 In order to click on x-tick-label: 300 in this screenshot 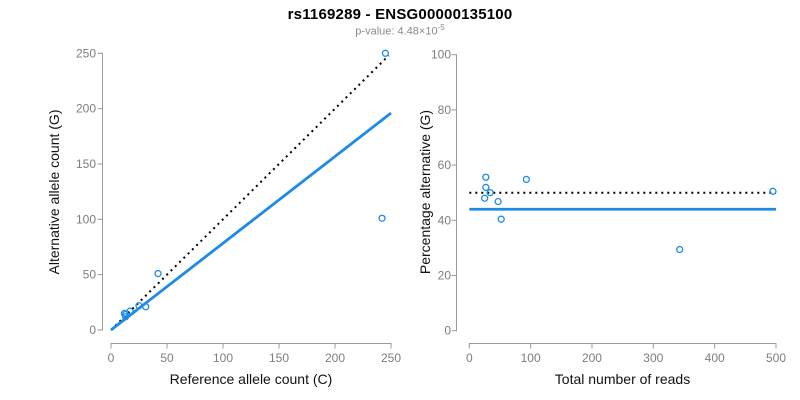, I will do `click(653, 358)`.